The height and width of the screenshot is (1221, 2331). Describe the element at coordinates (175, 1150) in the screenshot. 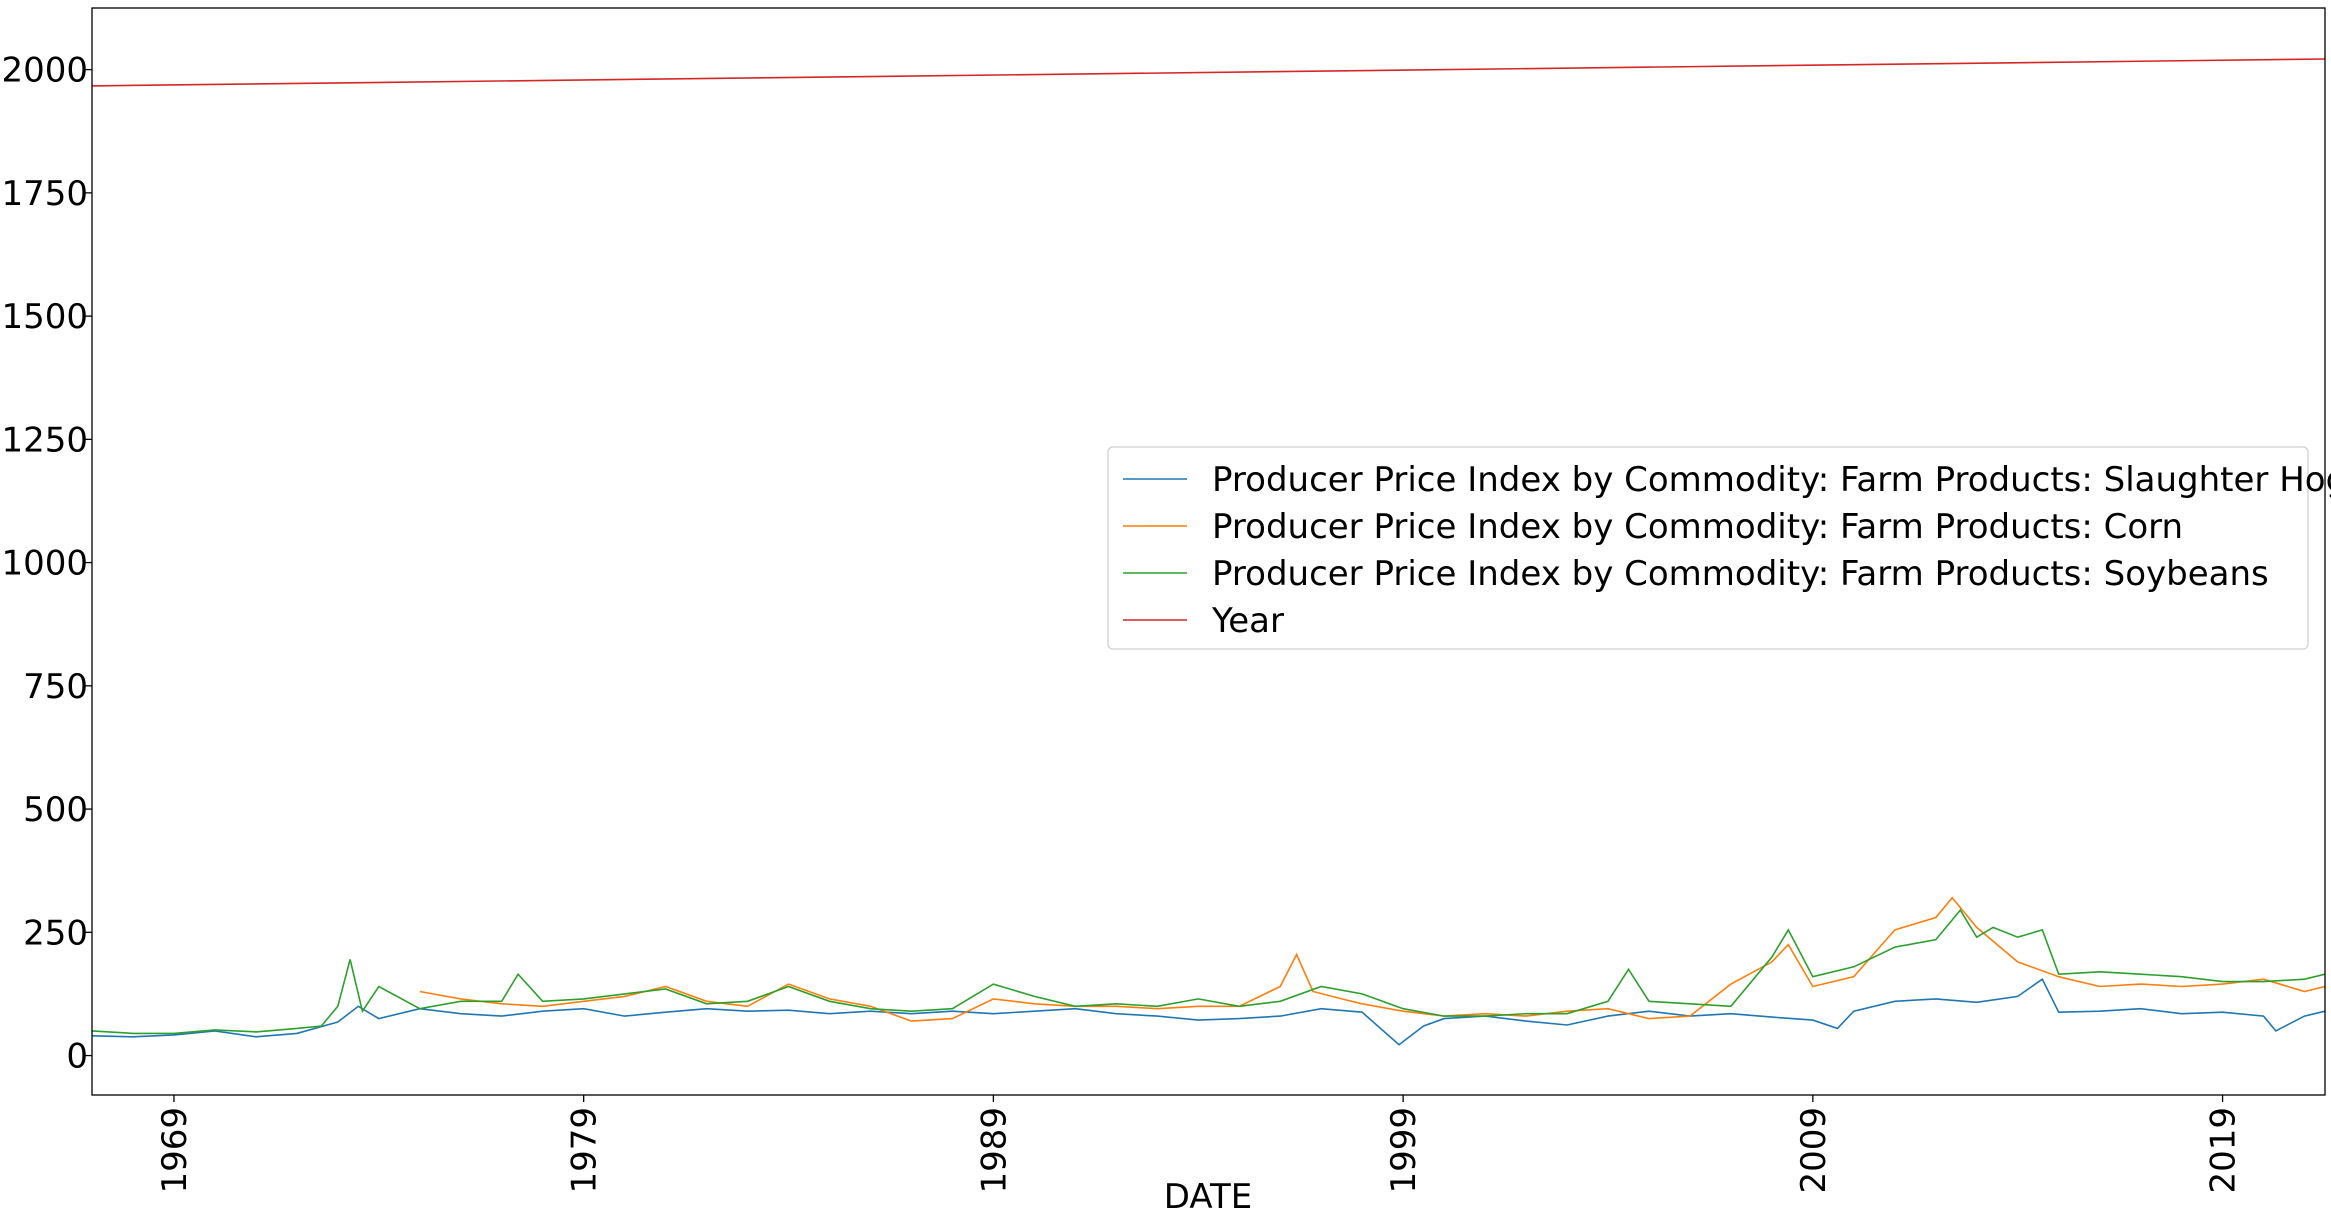

I see `x-tick-label-0: 1969` at that location.